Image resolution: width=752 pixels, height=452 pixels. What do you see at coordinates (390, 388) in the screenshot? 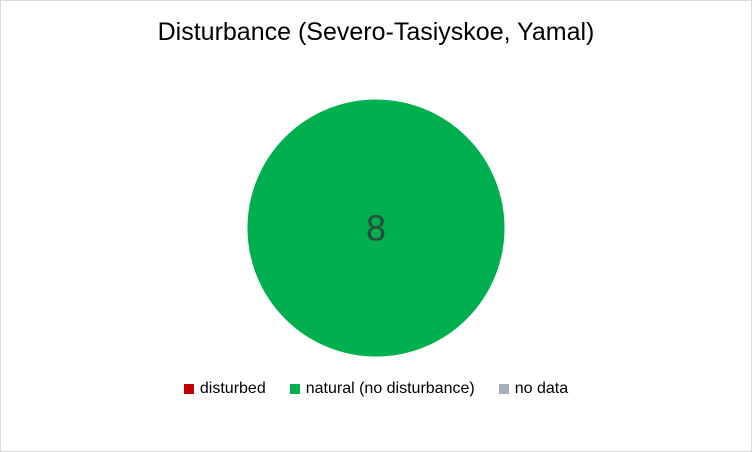
I see `legend-label-natural-no-disturbance-: natural (no disturbance)` at bounding box center [390, 388].